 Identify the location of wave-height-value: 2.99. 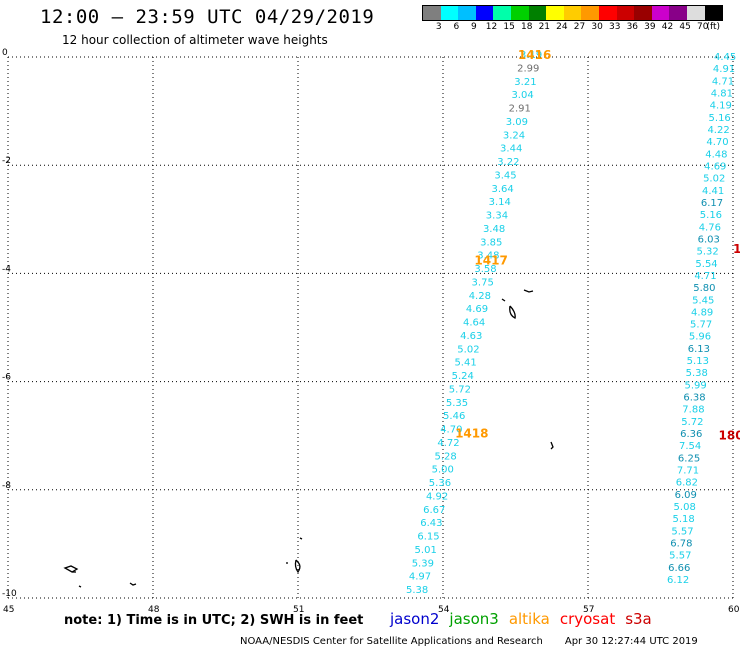
(528, 68).